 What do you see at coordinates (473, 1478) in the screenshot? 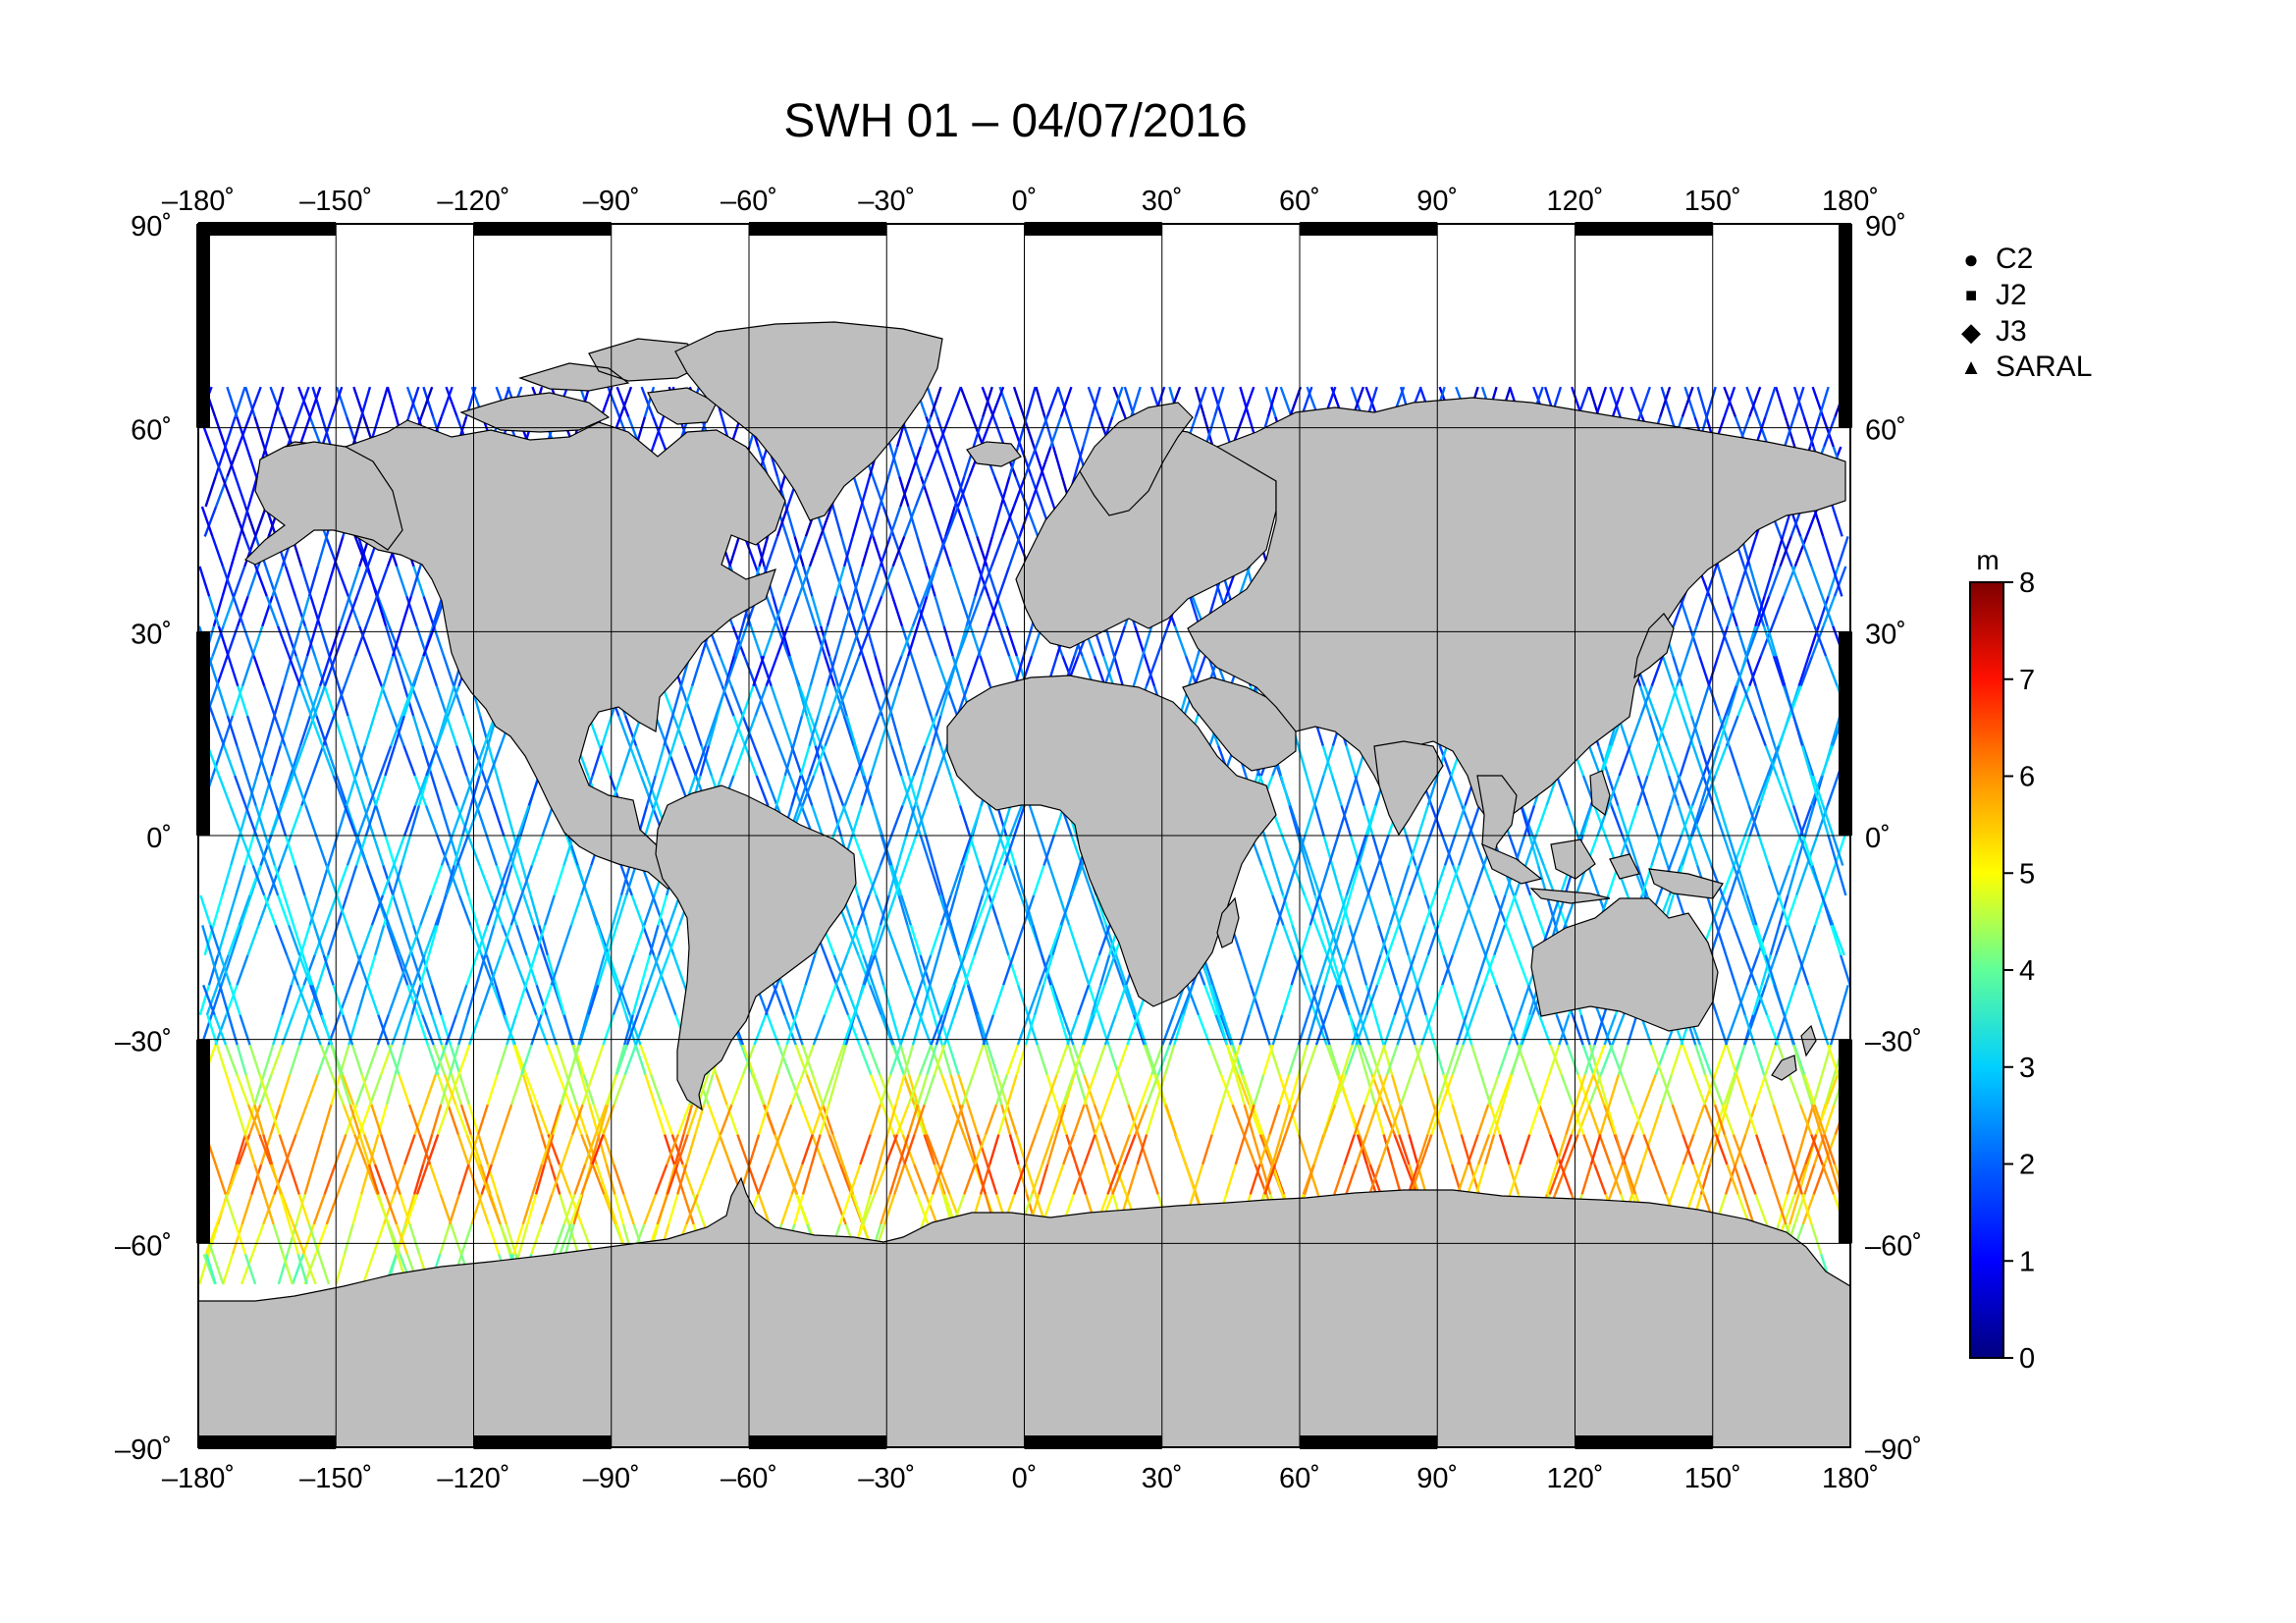
I see `lon-tick-label: –120˚` at bounding box center [473, 1478].